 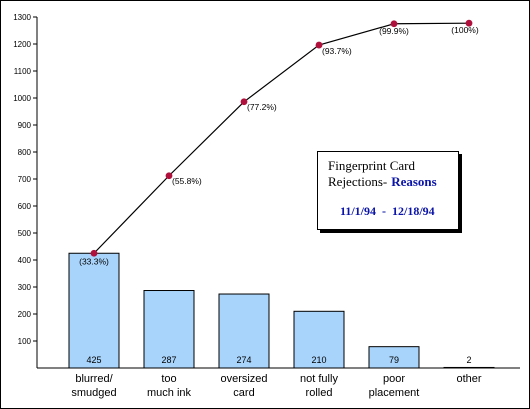 What do you see at coordinates (318, 360) in the screenshot?
I see `bar-value-label-3: 210` at bounding box center [318, 360].